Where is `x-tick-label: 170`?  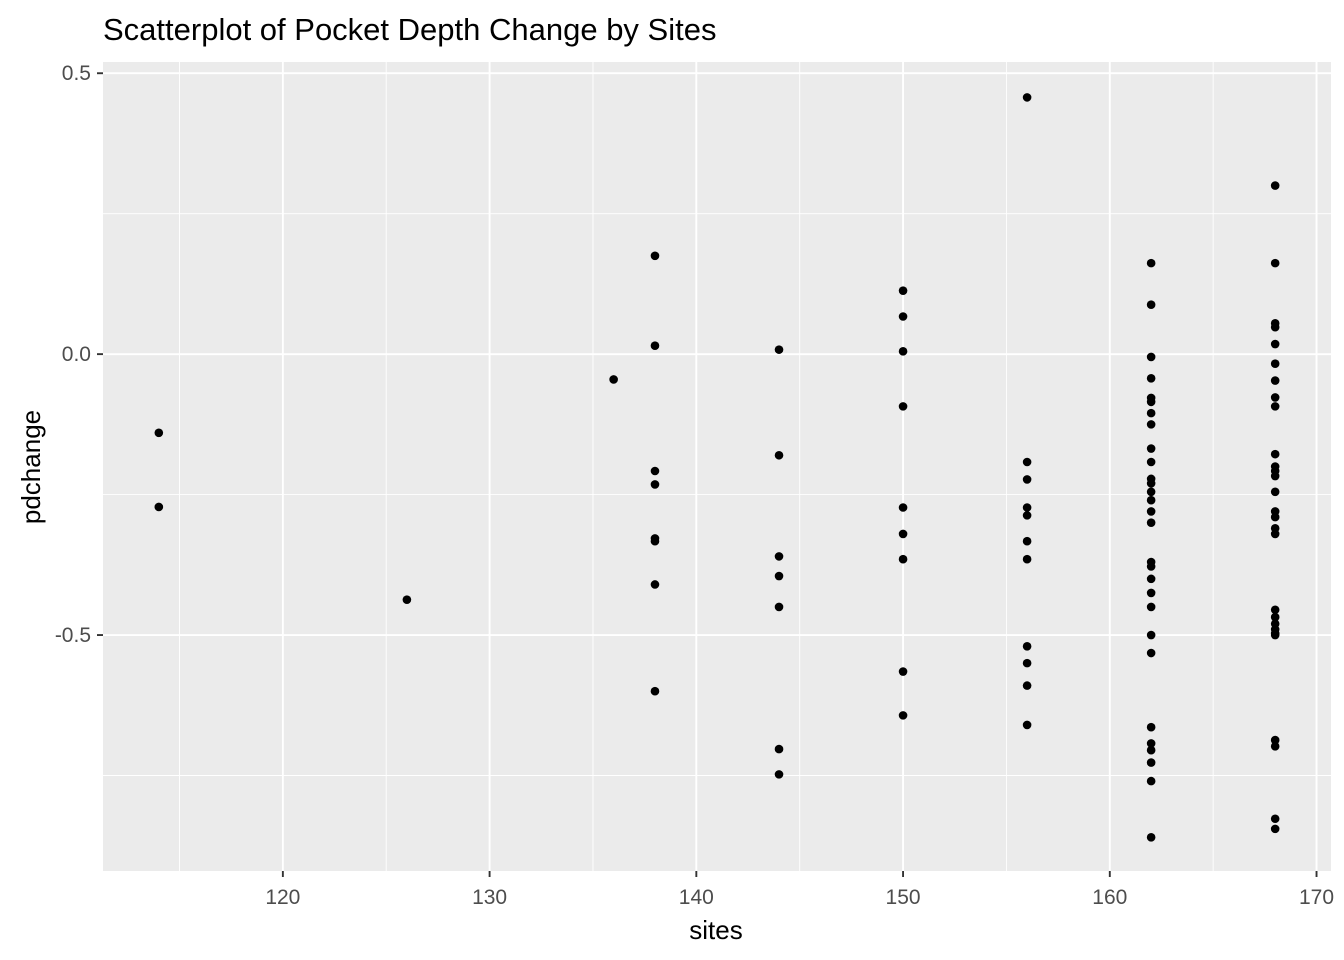 x-tick-label: 170 is located at coordinates (1316, 897).